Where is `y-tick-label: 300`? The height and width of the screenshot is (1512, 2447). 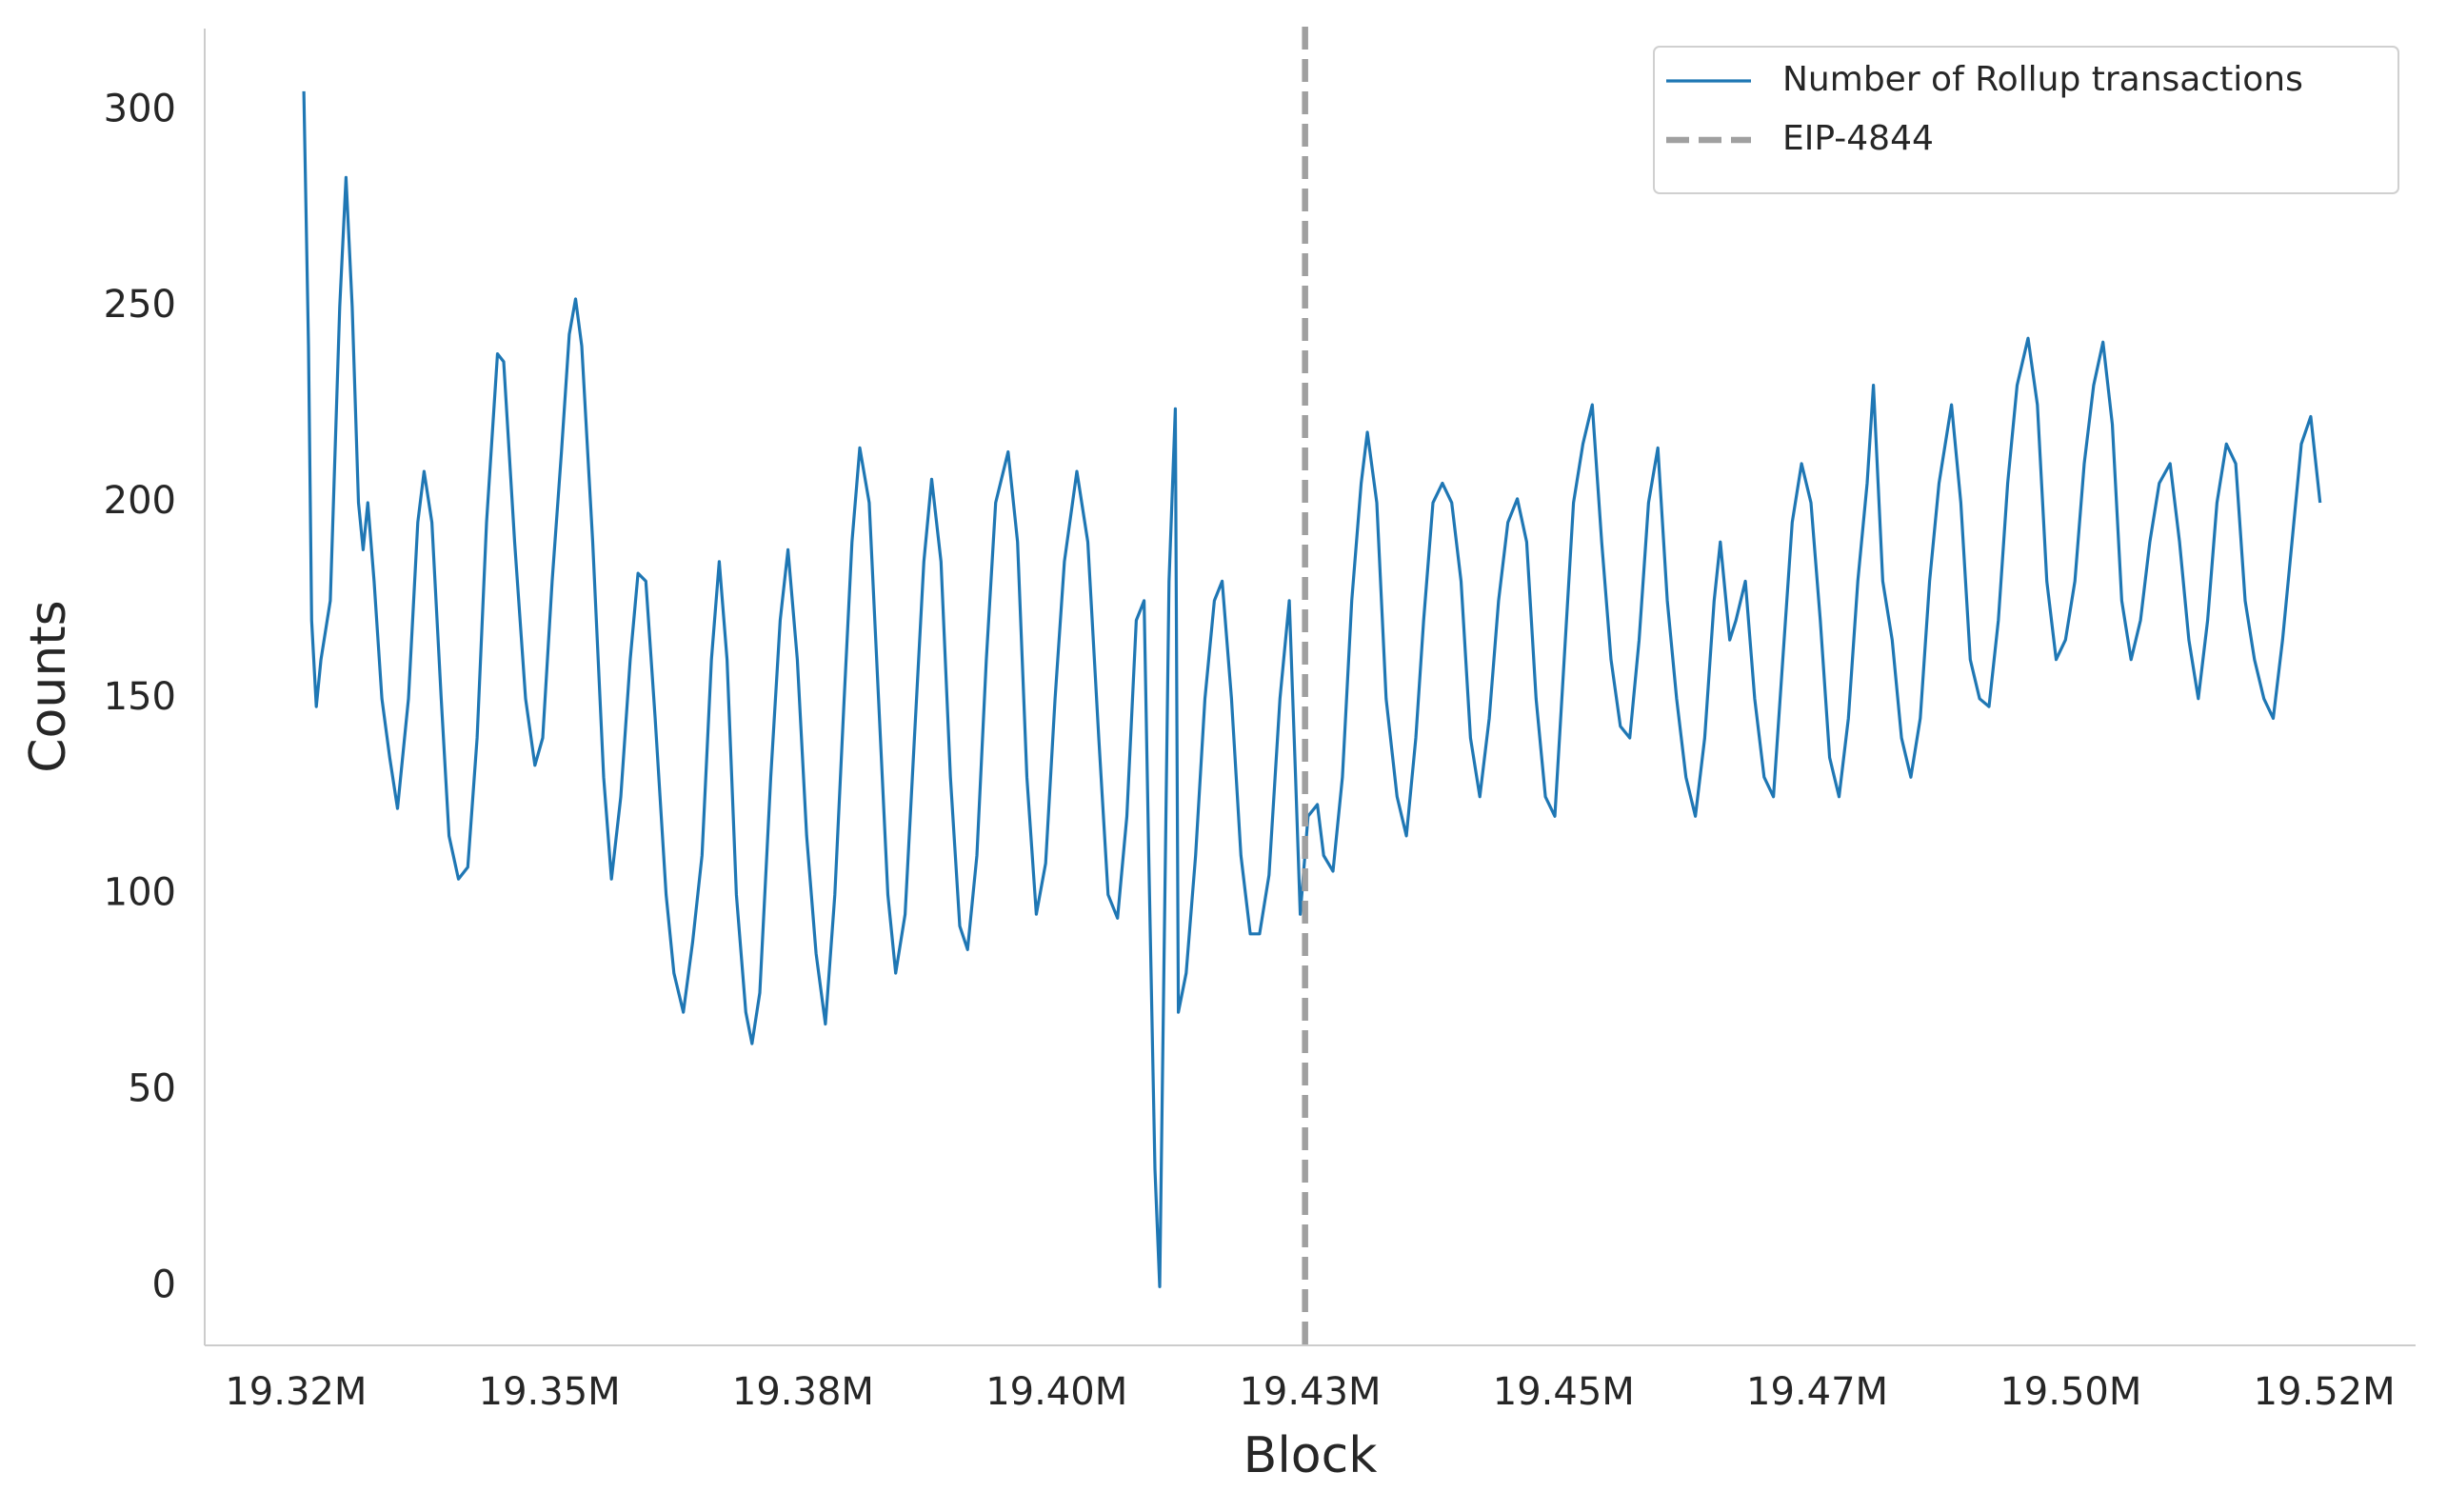
y-tick-label: 300 is located at coordinates (140, 108).